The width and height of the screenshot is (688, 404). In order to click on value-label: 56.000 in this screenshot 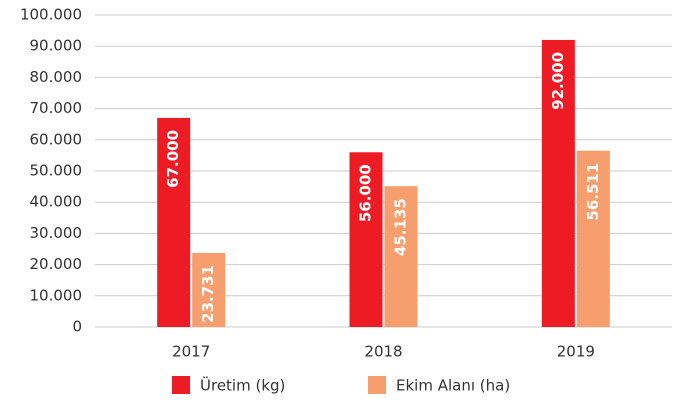, I will do `click(366, 193)`.